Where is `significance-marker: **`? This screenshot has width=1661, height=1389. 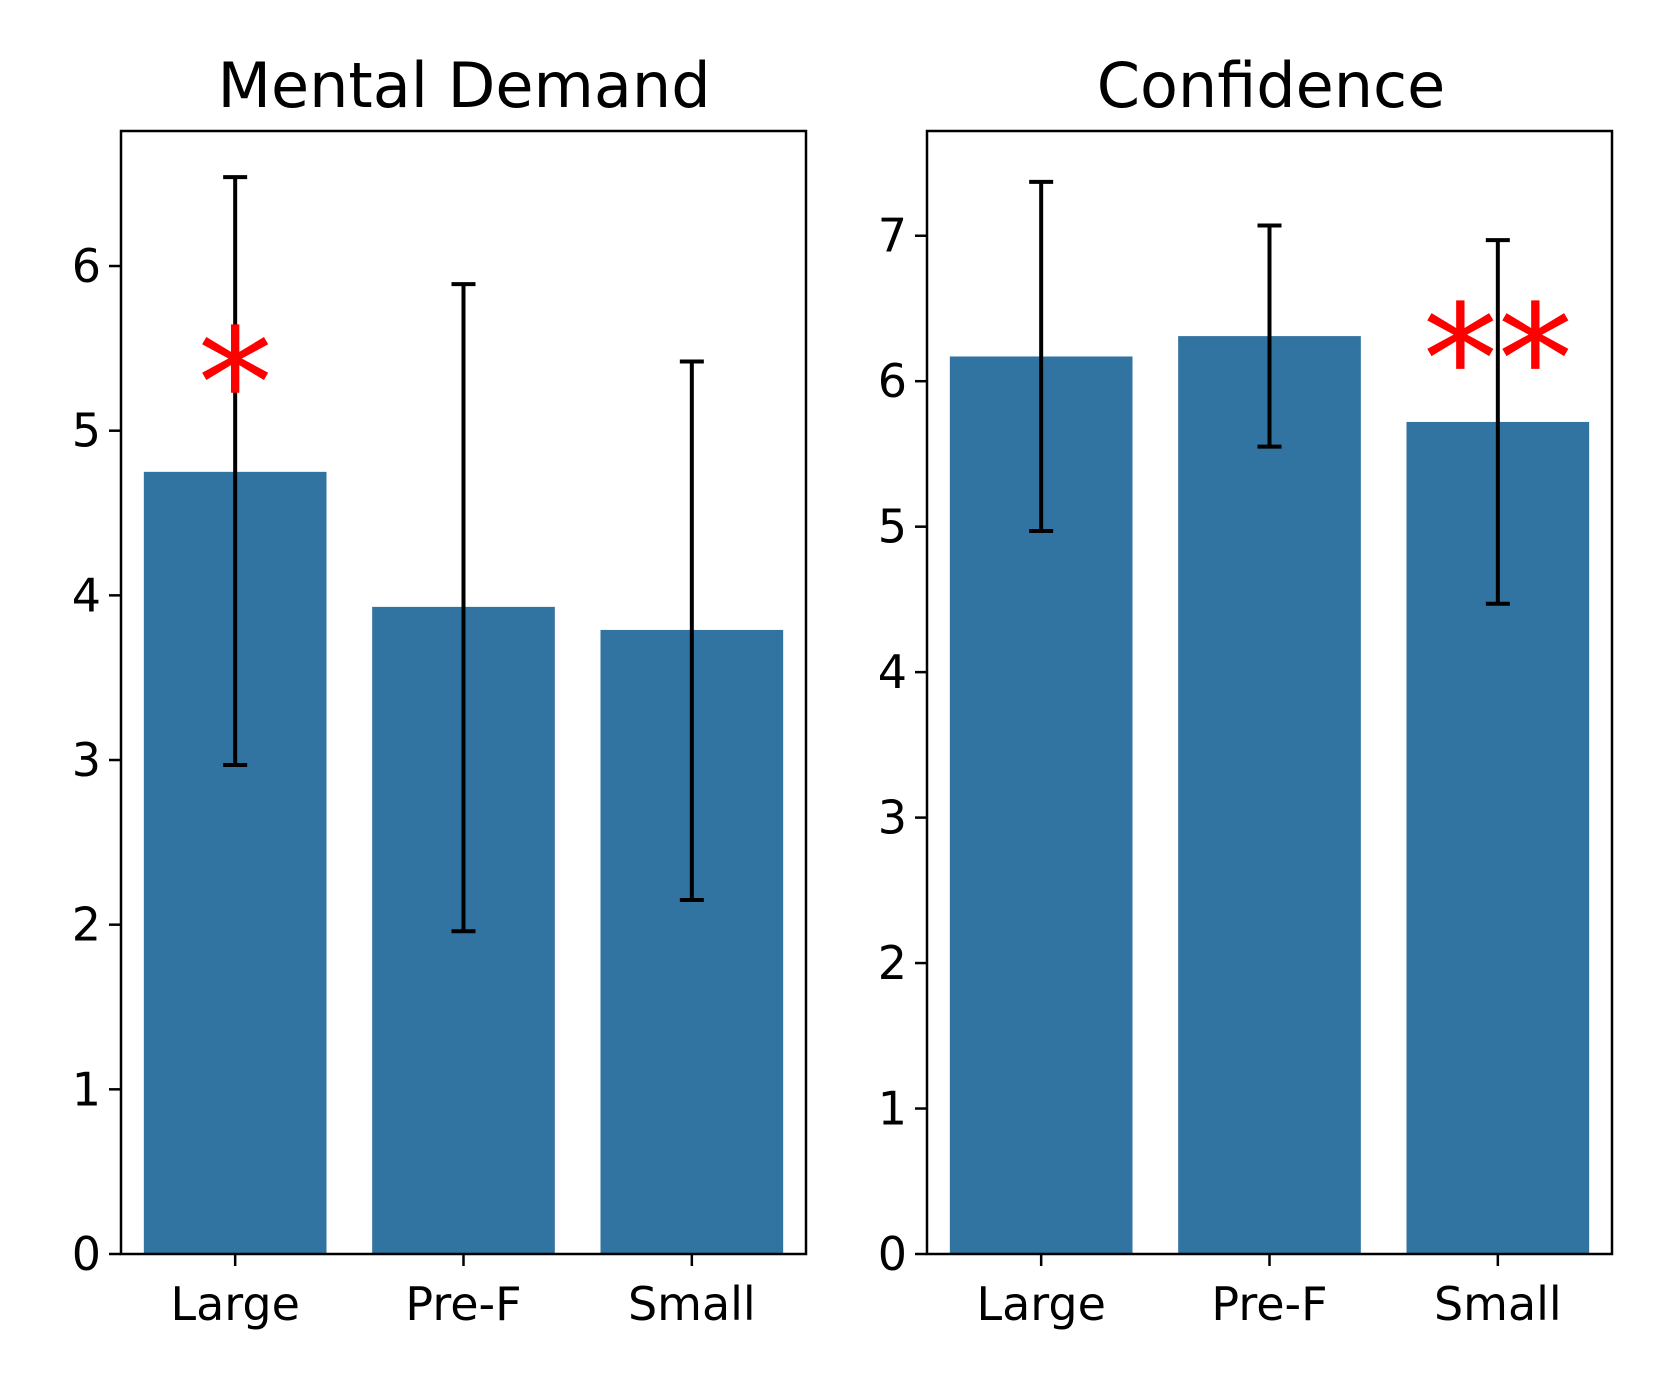
significance-marker: ** is located at coordinates (1498, 361).